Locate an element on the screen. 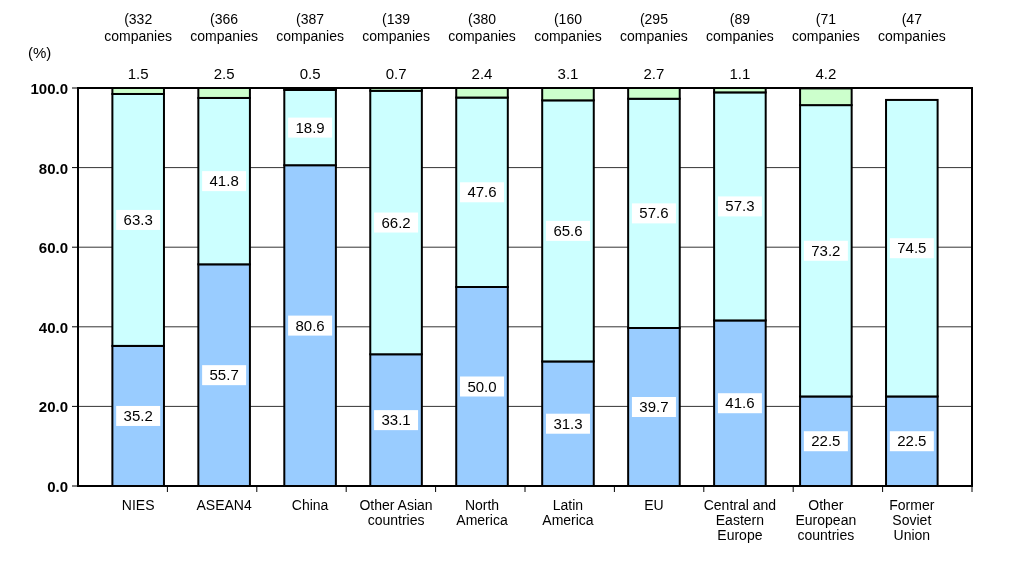  data-label: 41.8 is located at coordinates (224, 181).